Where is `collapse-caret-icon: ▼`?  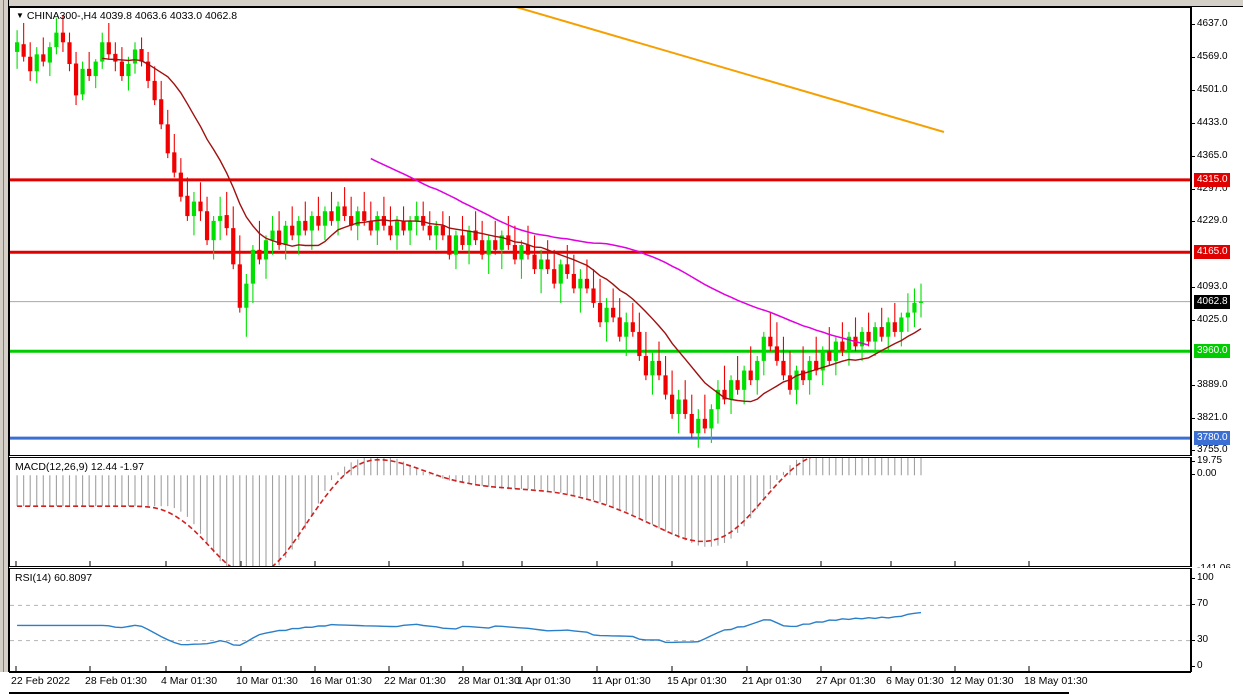
collapse-caret-icon: ▼ is located at coordinates (20, 15).